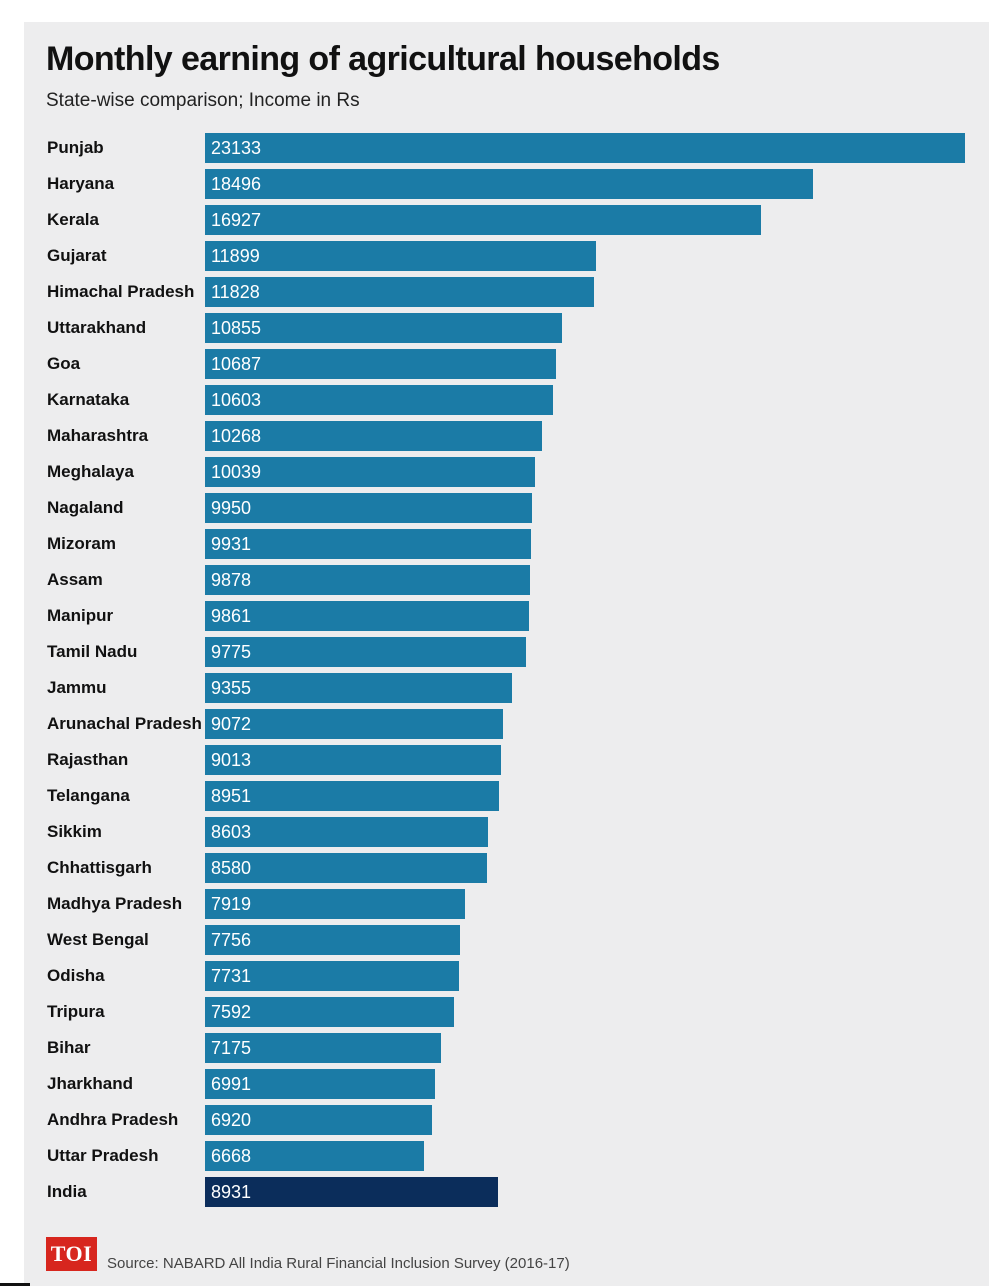 The width and height of the screenshot is (1006, 1286). What do you see at coordinates (75, 147) in the screenshot?
I see `category-label-punjab: Punjab` at bounding box center [75, 147].